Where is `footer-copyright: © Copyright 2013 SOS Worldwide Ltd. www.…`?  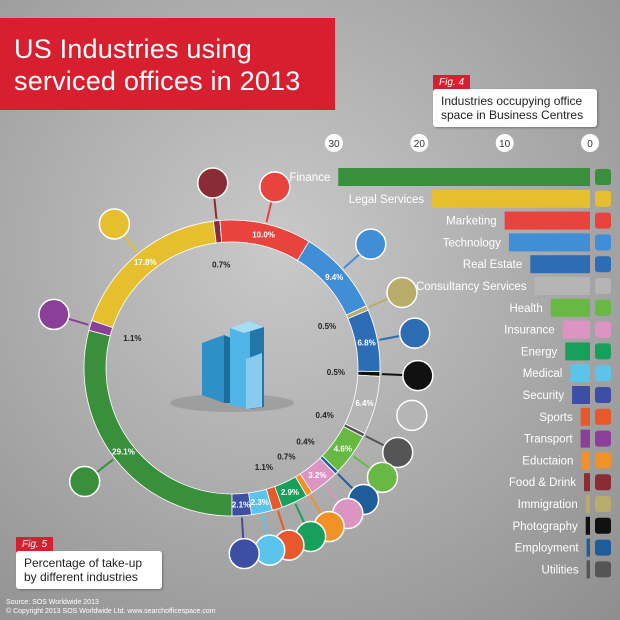
footer-copyright: © Copyright 2013 SOS Worldwide Ltd. www.… is located at coordinates (111, 611).